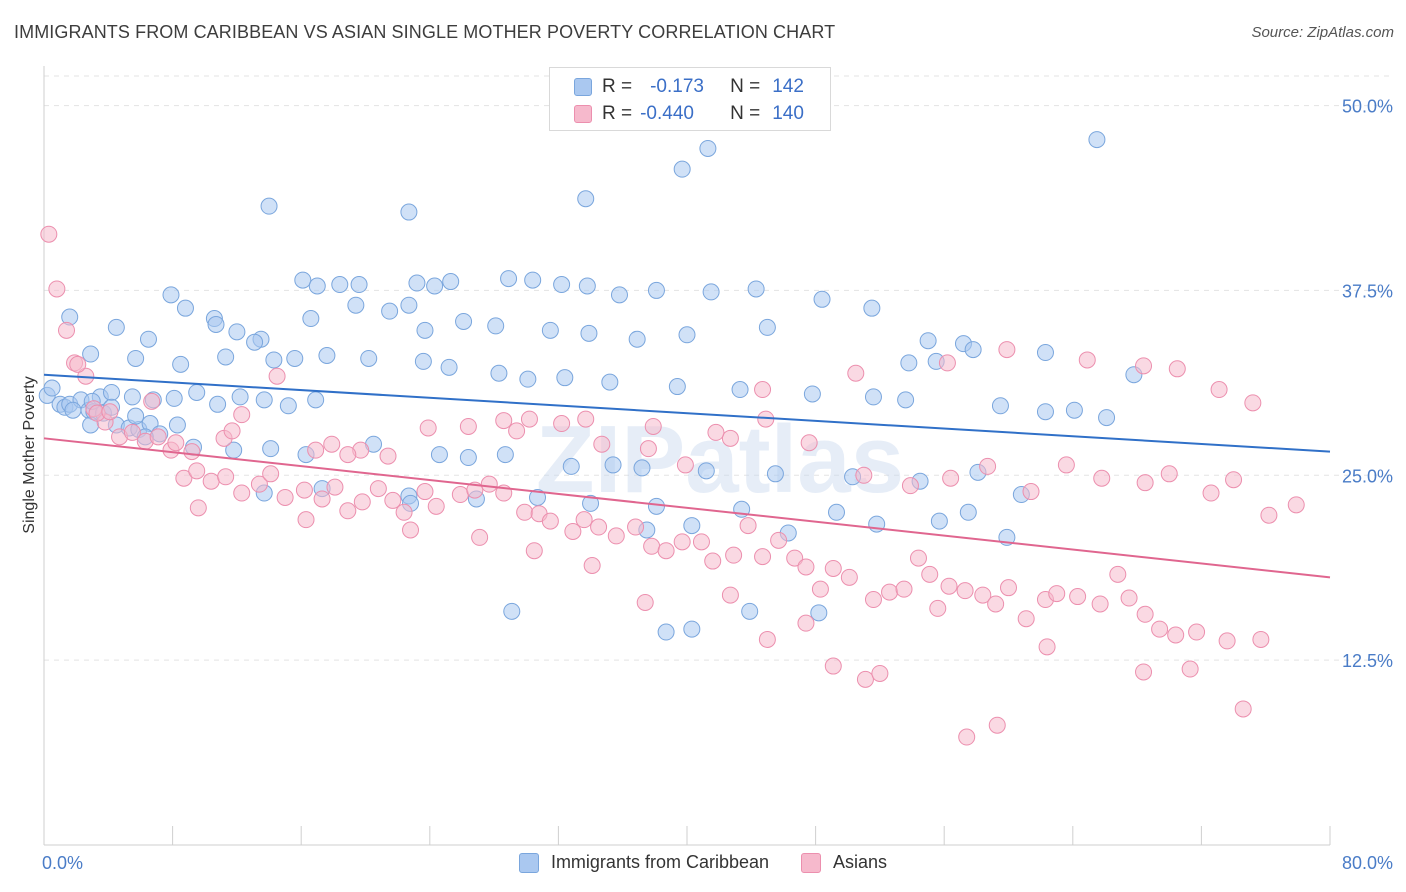  I want to click on legend-item-asians: Asians, so click(844, 862).